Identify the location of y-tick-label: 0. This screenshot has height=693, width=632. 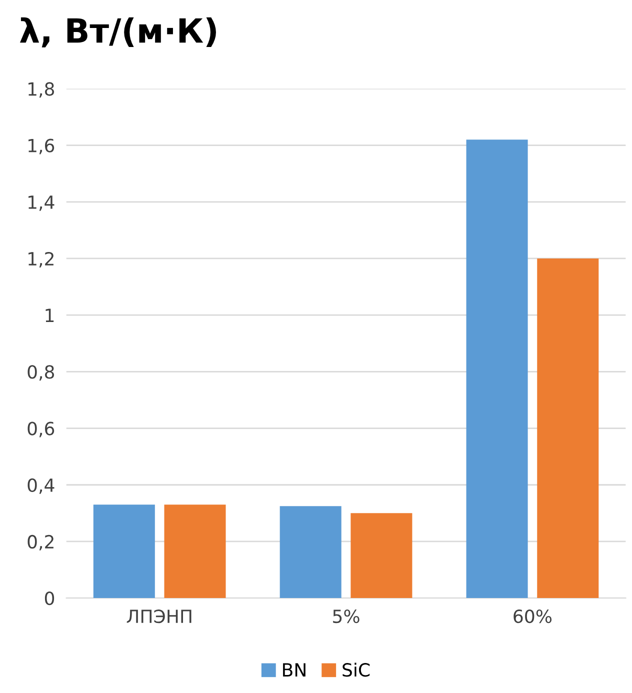
(49, 599).